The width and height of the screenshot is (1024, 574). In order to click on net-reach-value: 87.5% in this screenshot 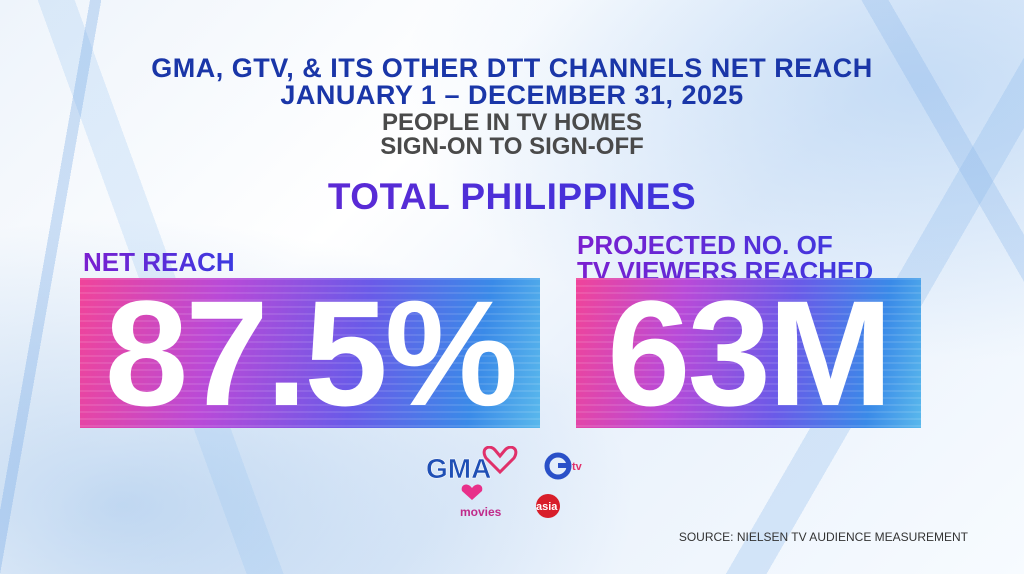, I will do `click(311, 353)`.